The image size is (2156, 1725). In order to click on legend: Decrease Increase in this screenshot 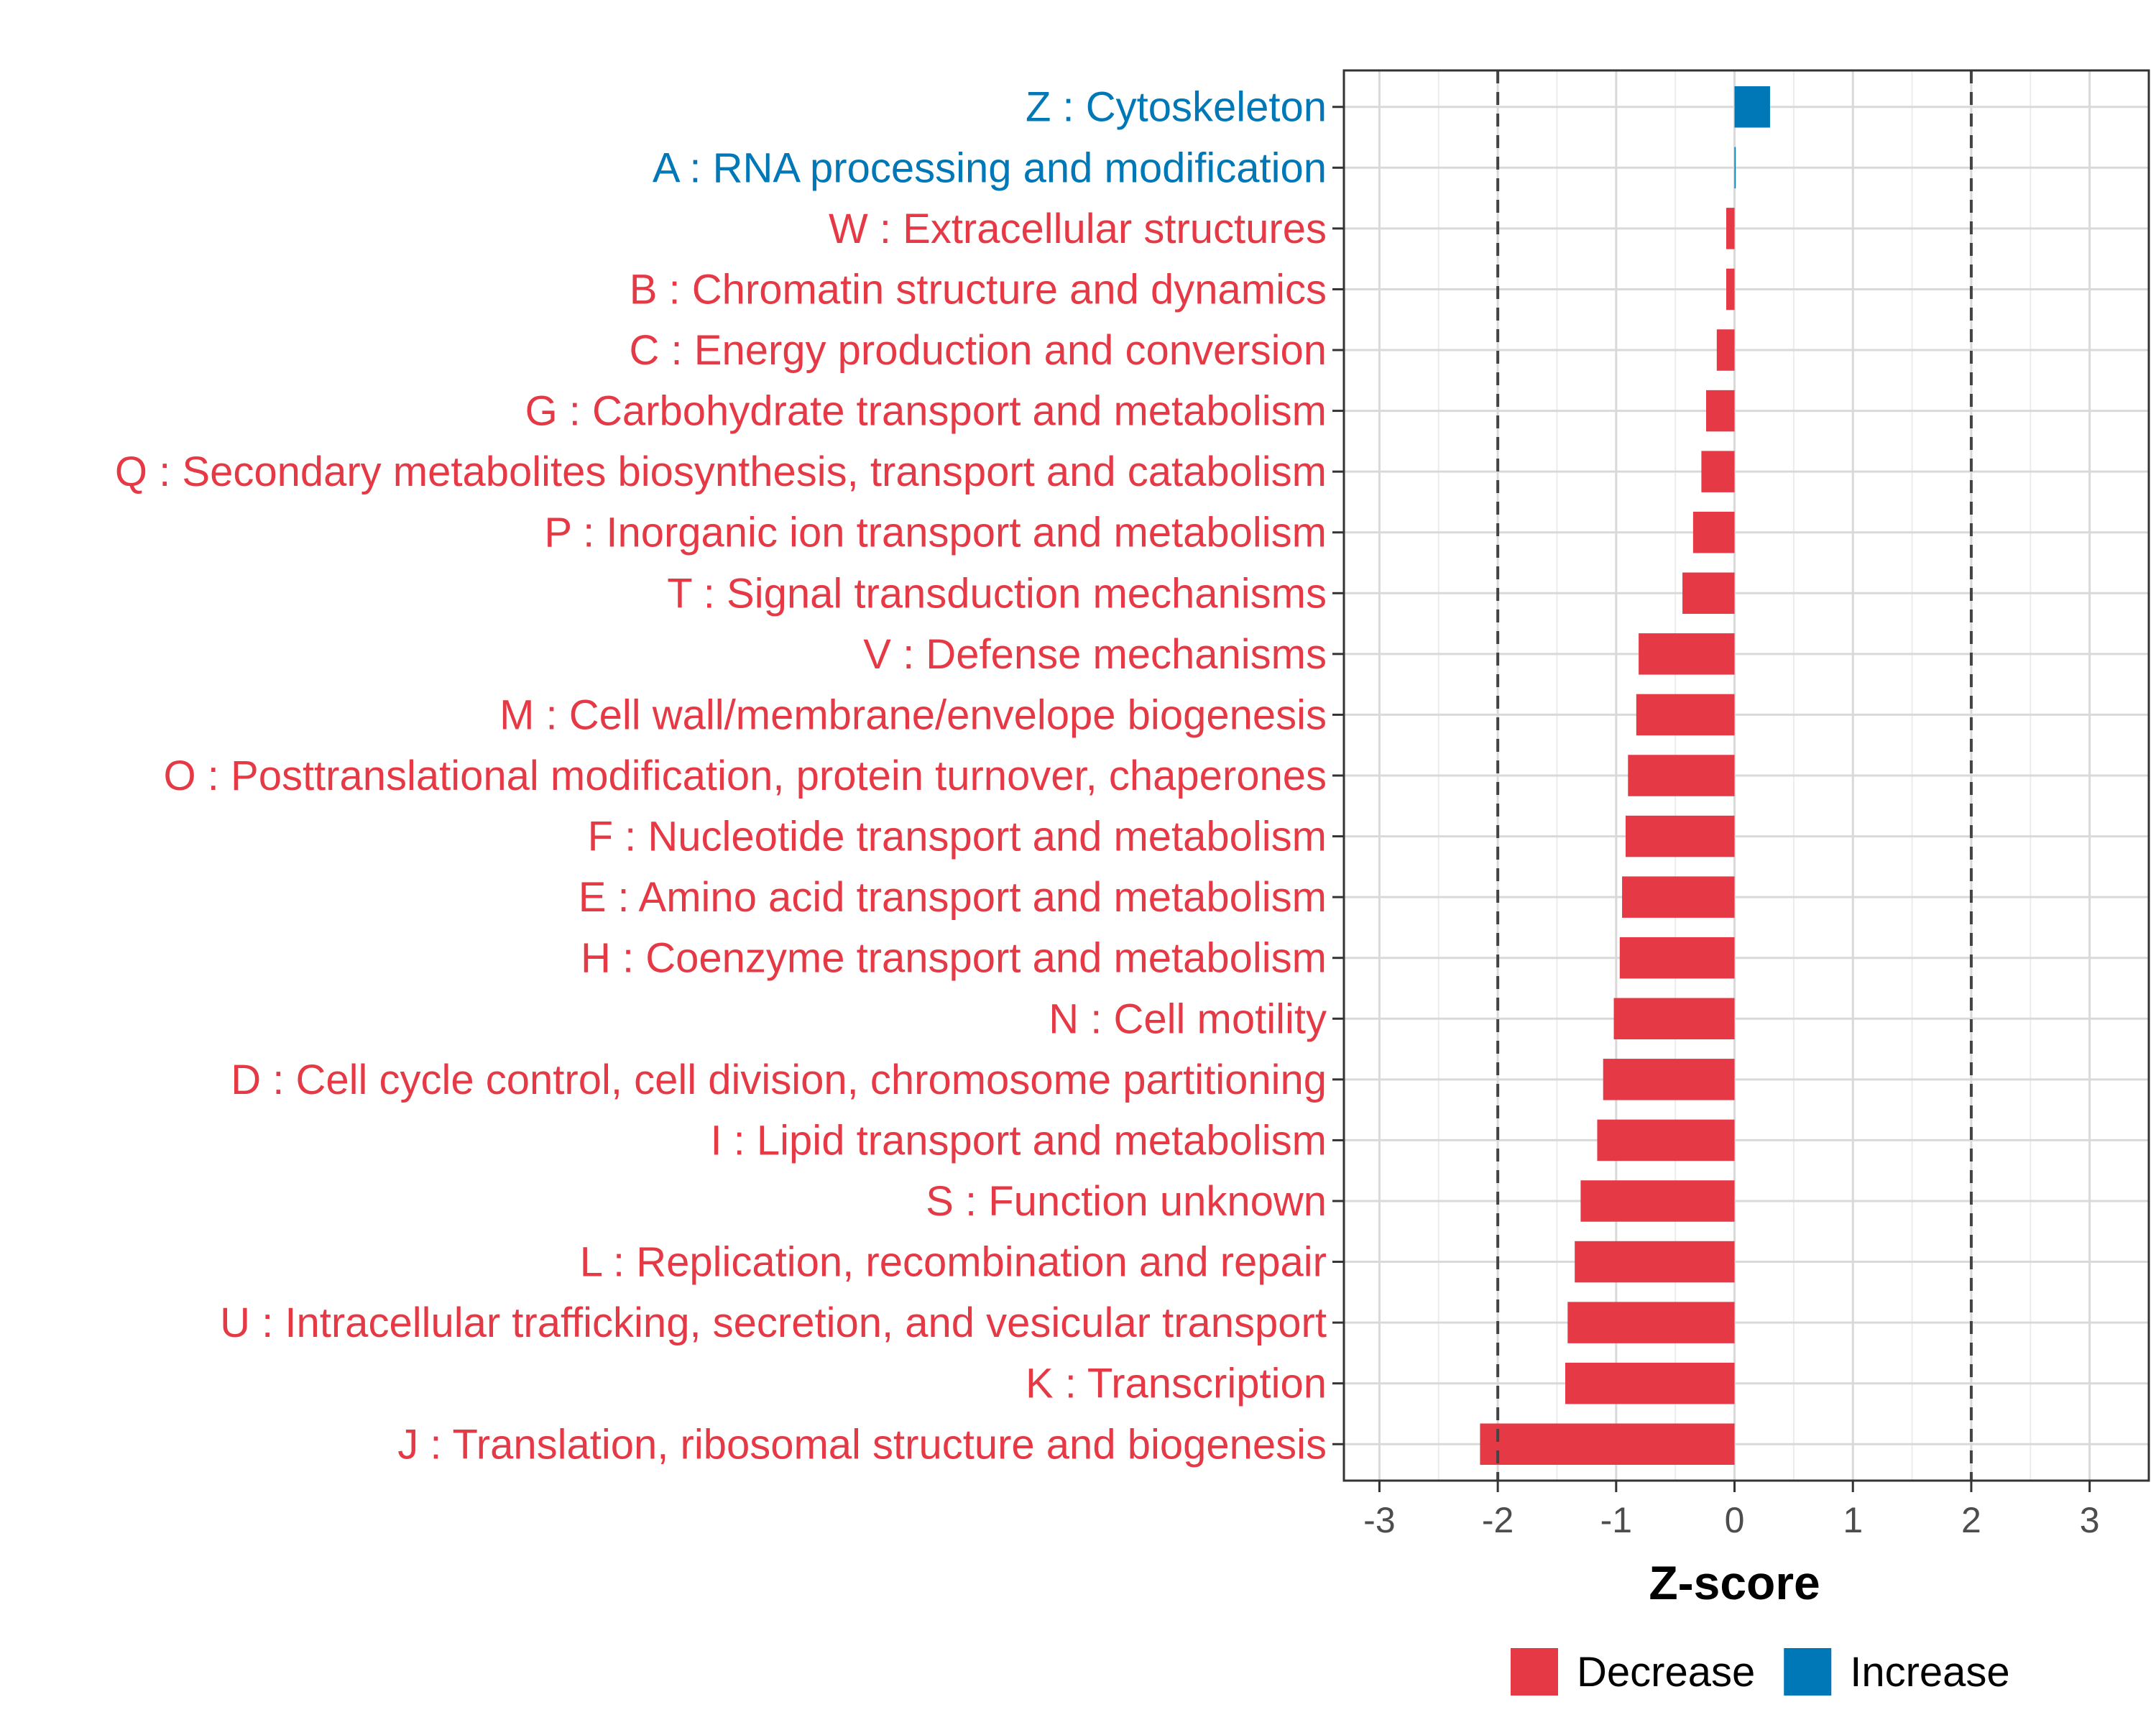, I will do `click(1760, 1672)`.